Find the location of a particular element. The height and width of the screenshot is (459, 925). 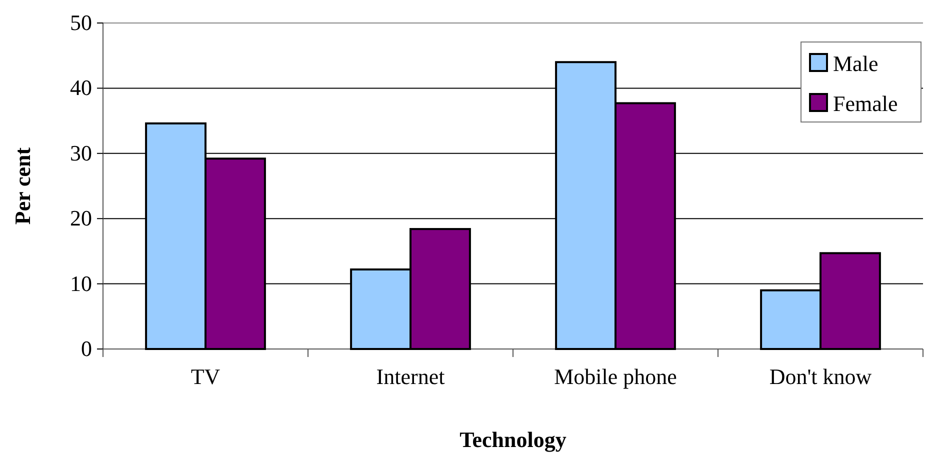

x-axis-title: Technology is located at coordinates (513, 439).